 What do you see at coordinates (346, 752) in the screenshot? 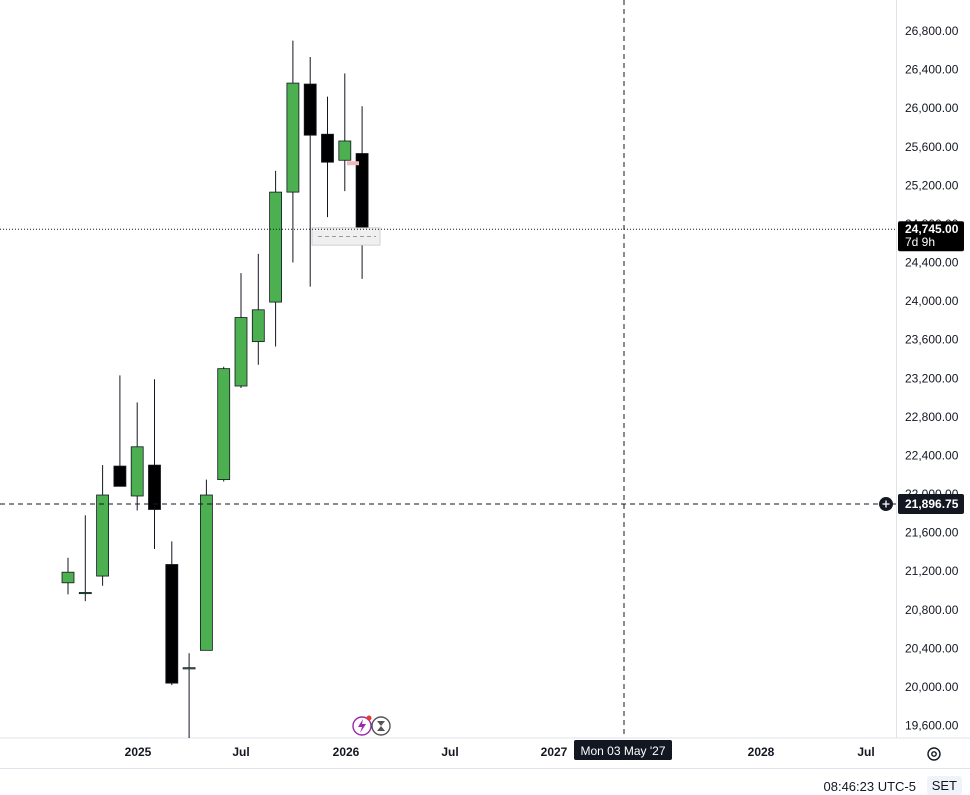
I see `time-tick-label: 2026` at bounding box center [346, 752].